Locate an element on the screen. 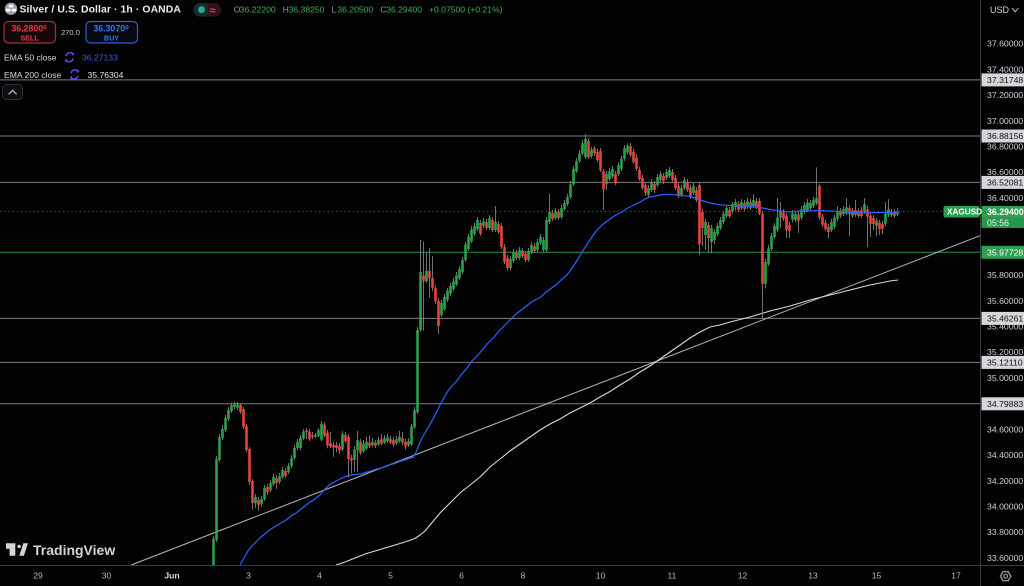  svg-text: 30 is located at coordinates (107, 576).